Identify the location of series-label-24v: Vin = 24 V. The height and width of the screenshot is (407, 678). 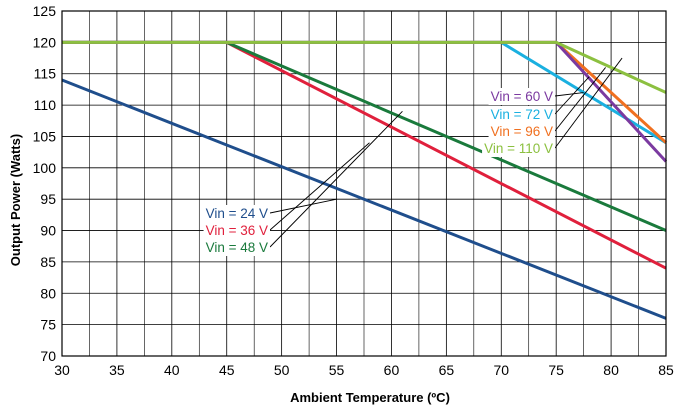
(237, 213).